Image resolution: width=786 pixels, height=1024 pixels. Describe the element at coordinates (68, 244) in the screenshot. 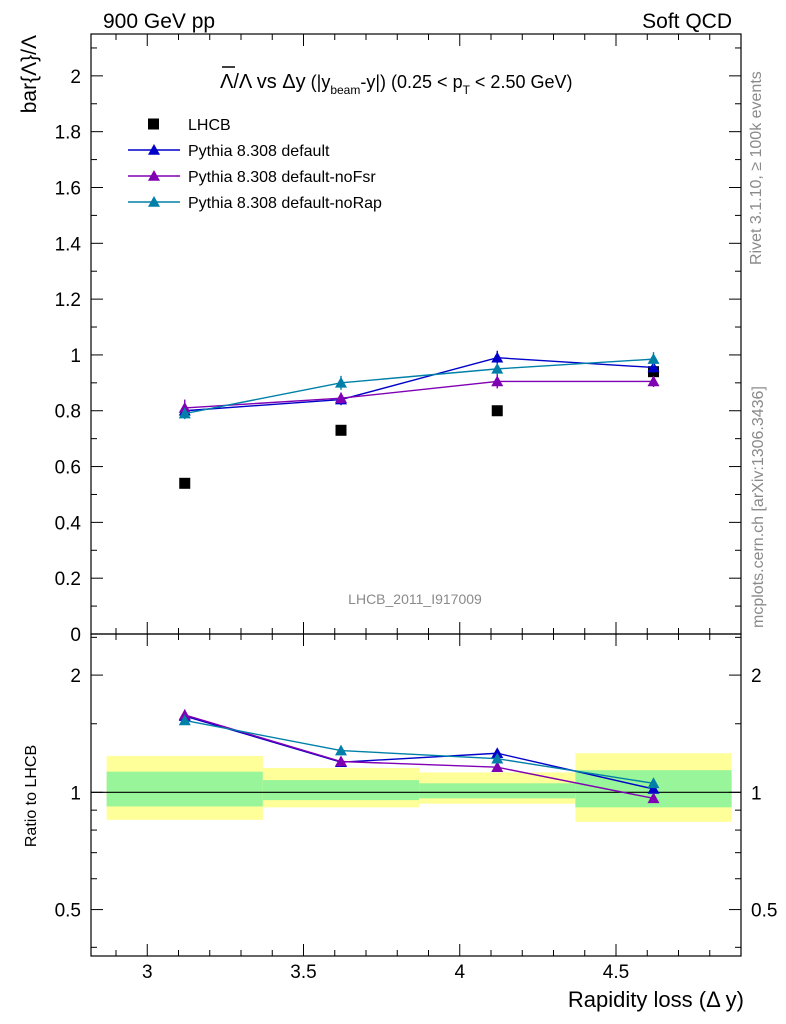

I see `y-tick-label: 1.4` at that location.